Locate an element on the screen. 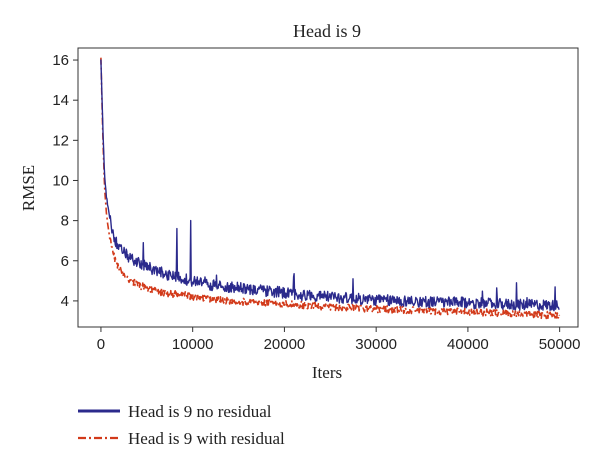 This screenshot has height=467, width=600. y-tick-label: 10 is located at coordinates (60, 180).